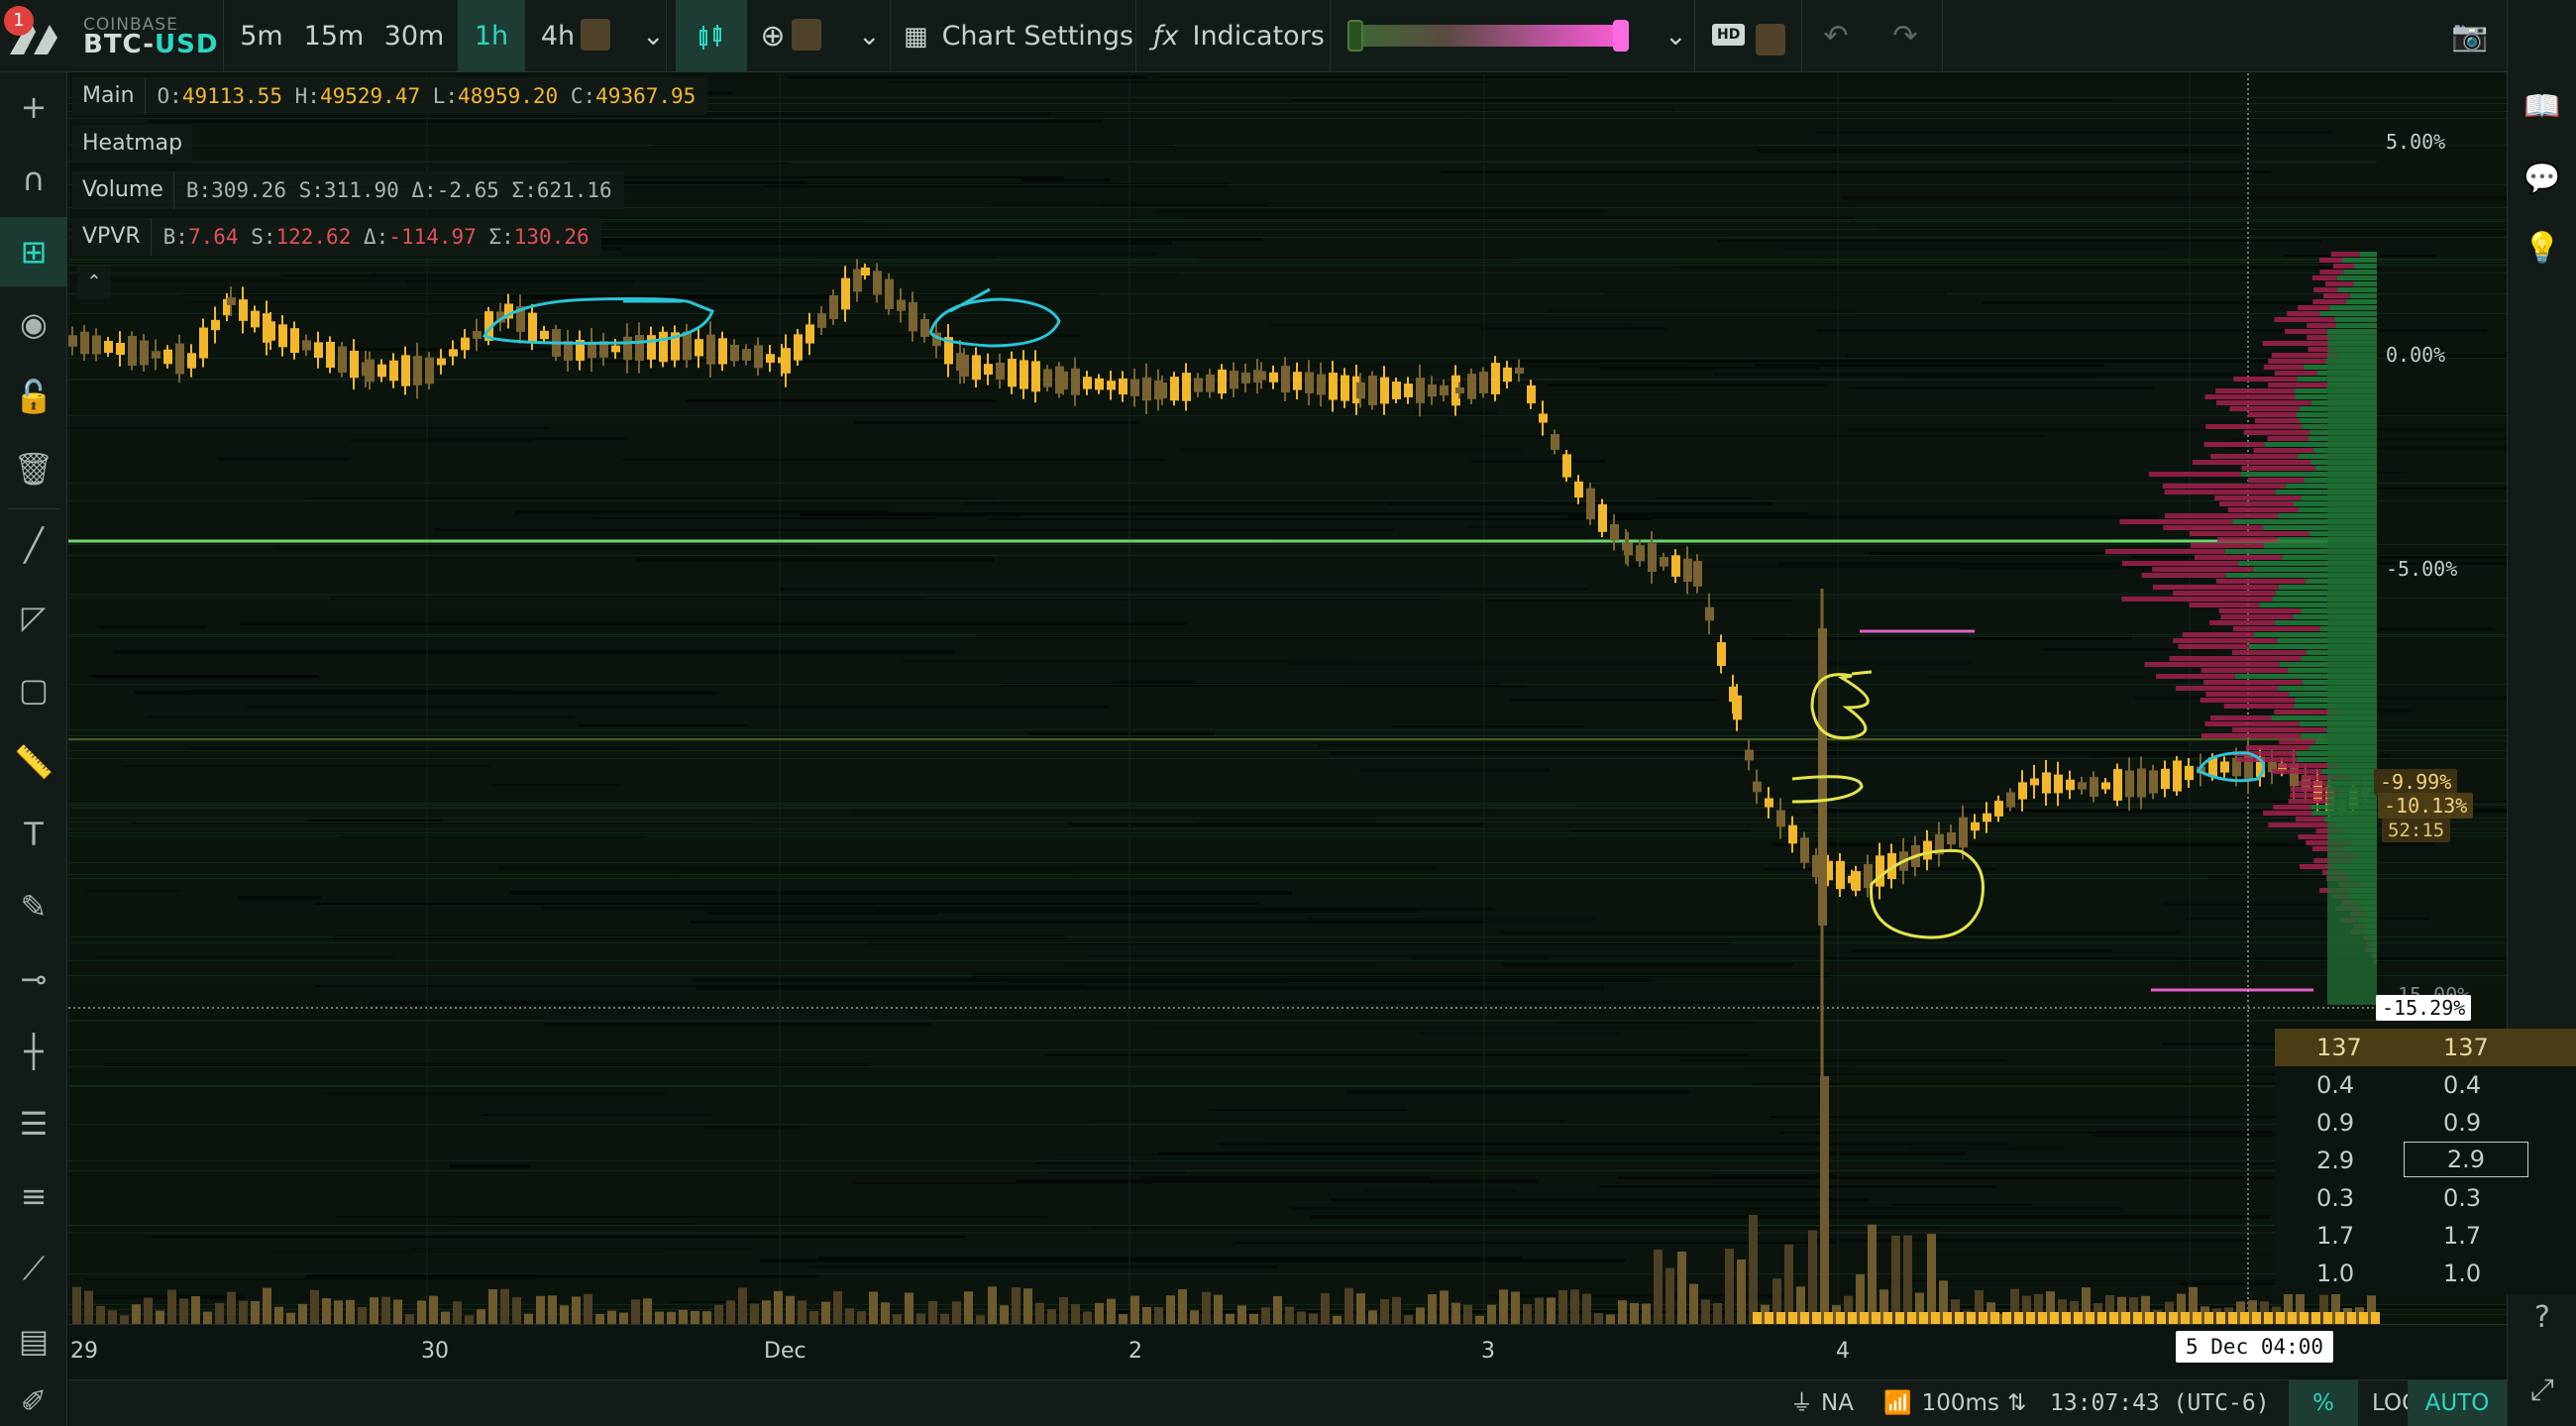 The width and height of the screenshot is (2576, 1426). I want to click on dom-cell: 137, so click(2466, 1047).